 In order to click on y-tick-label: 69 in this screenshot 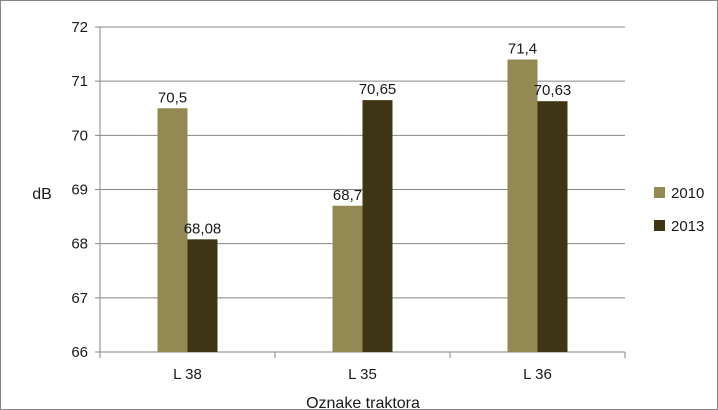, I will do `click(79, 190)`.